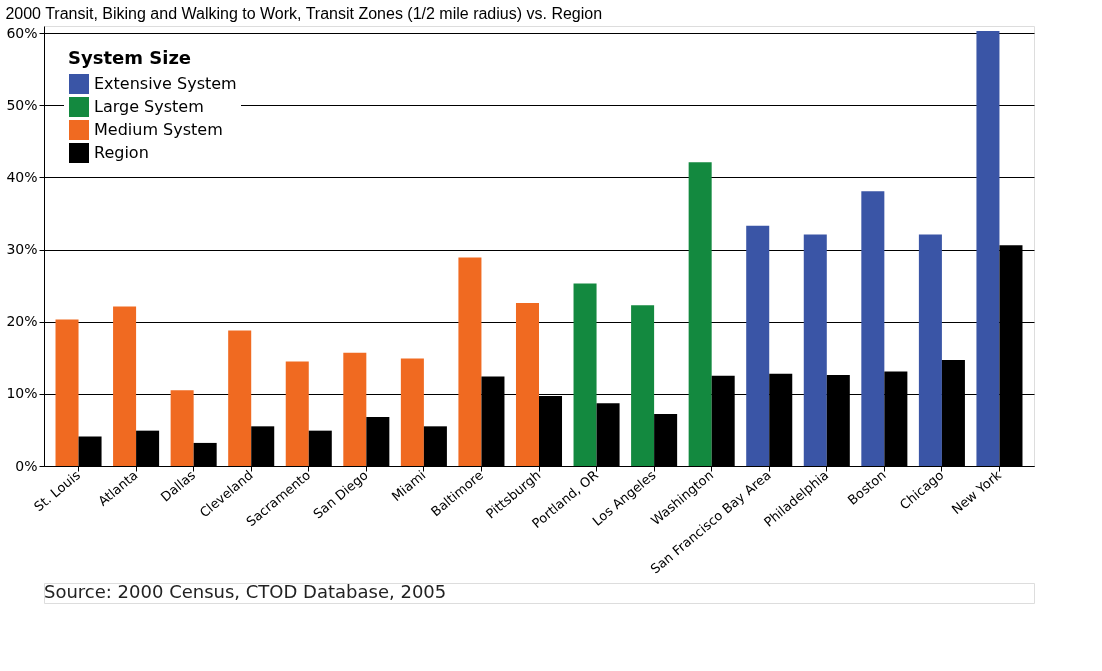  What do you see at coordinates (165, 83) in the screenshot?
I see `legend-label: Extensive System` at bounding box center [165, 83].